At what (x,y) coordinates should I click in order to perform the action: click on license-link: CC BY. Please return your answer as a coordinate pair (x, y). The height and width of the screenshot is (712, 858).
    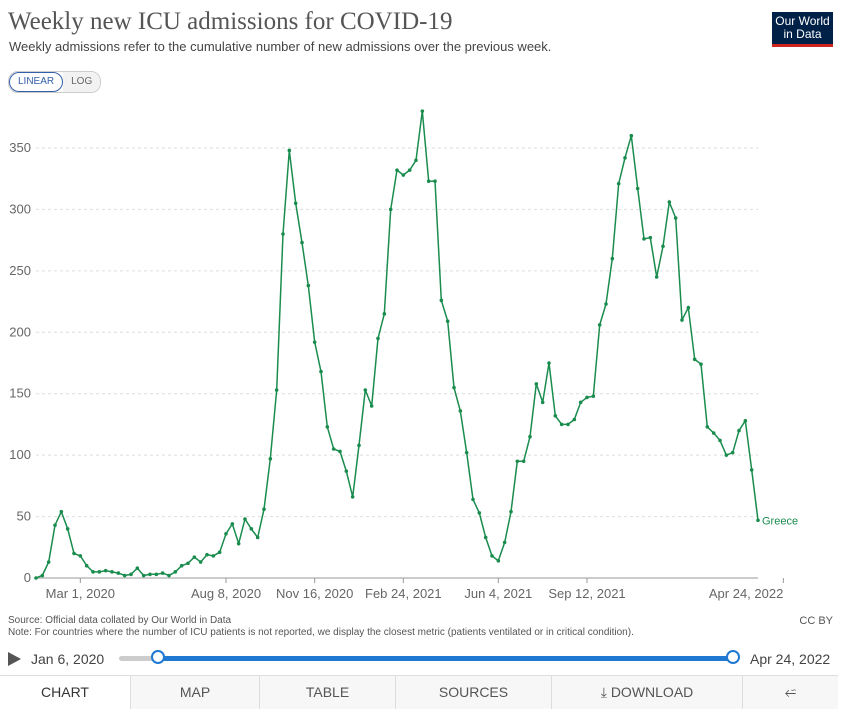
    Looking at the image, I should click on (816, 621).